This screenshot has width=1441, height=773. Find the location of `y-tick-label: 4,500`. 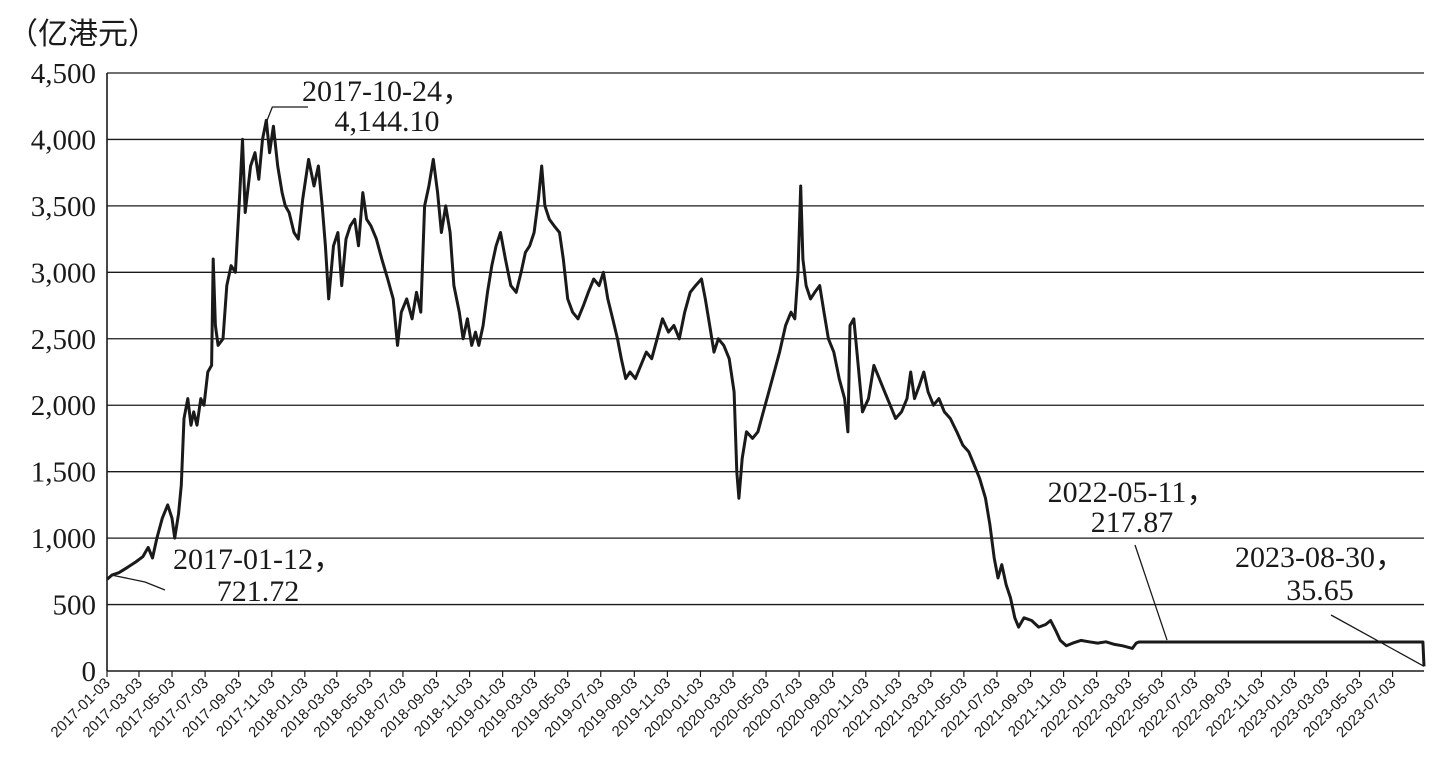

y-tick-label: 4,500 is located at coordinates (63, 74).